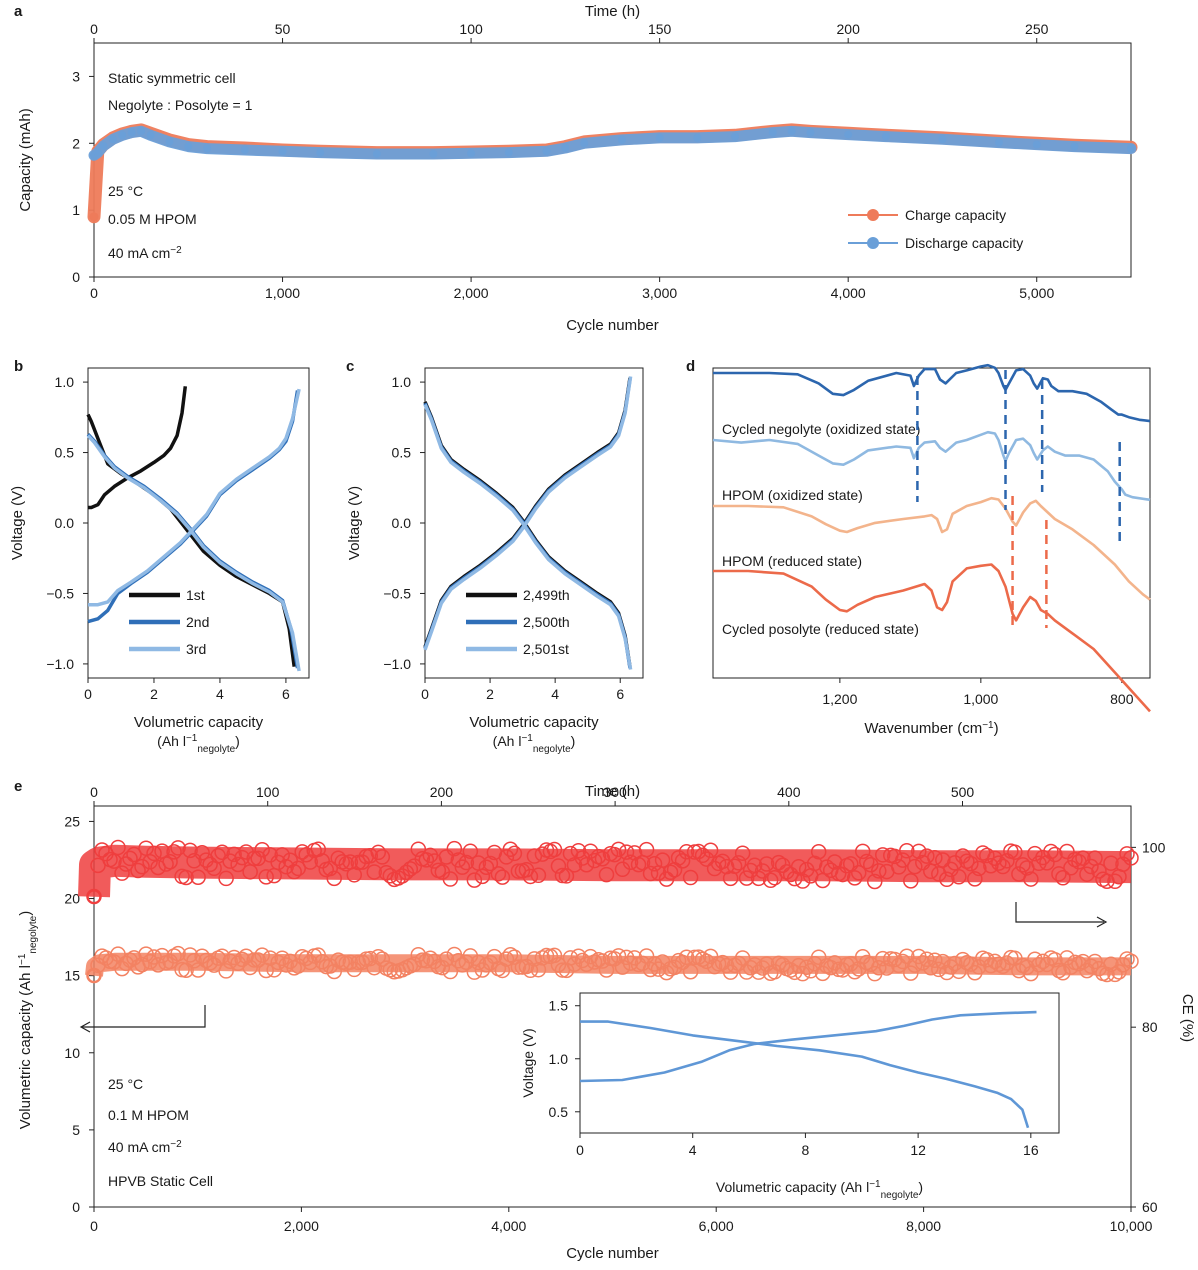 This screenshot has height=1270, width=1198. Describe the element at coordinates (199, 722) in the screenshot. I see `x-axis-label: Volumetric capacity` at that location.